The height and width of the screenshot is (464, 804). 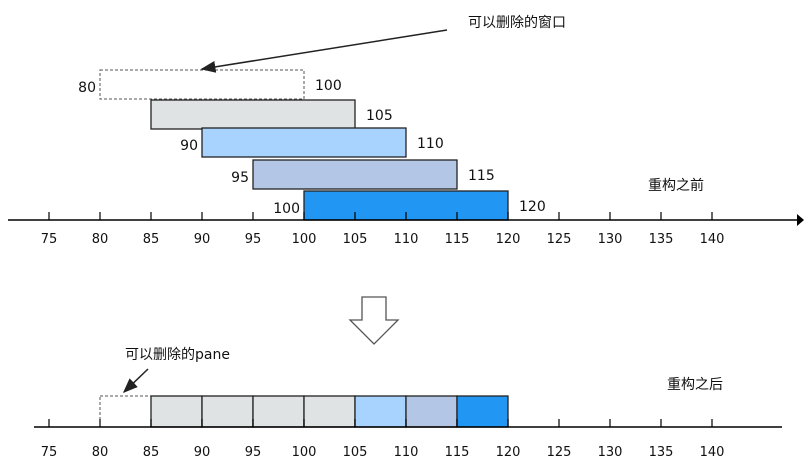 What do you see at coordinates (517, 22) in the screenshot?
I see `deletable-window-annotation: 可以删除的窗口` at bounding box center [517, 22].